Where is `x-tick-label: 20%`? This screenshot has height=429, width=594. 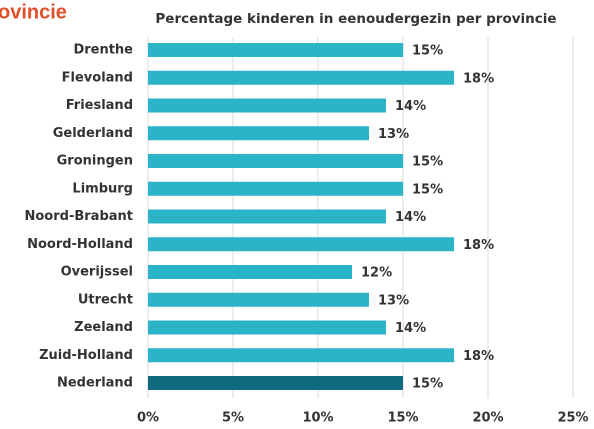 x-tick-label: 20% is located at coordinates (487, 418).